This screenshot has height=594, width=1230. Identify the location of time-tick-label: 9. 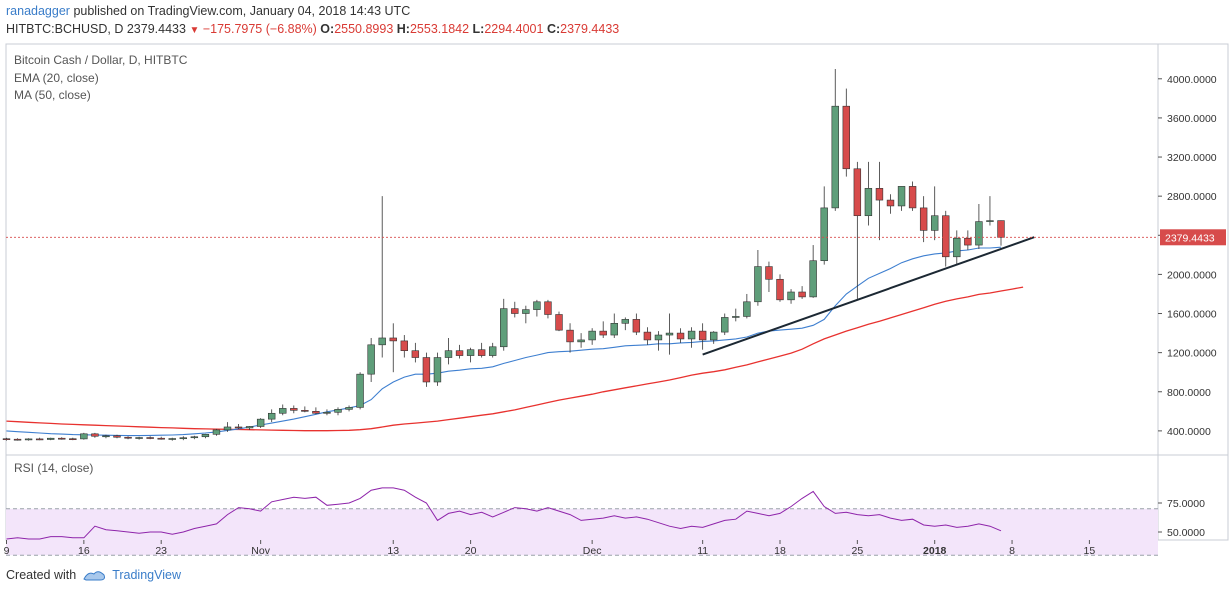
(7, 551).